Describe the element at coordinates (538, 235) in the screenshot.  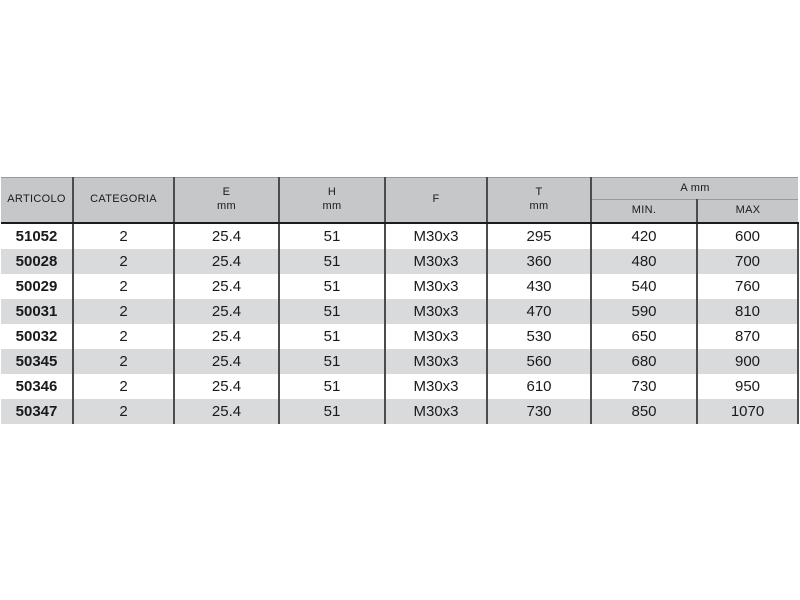
I see `cell-t_mm: 295` at that location.